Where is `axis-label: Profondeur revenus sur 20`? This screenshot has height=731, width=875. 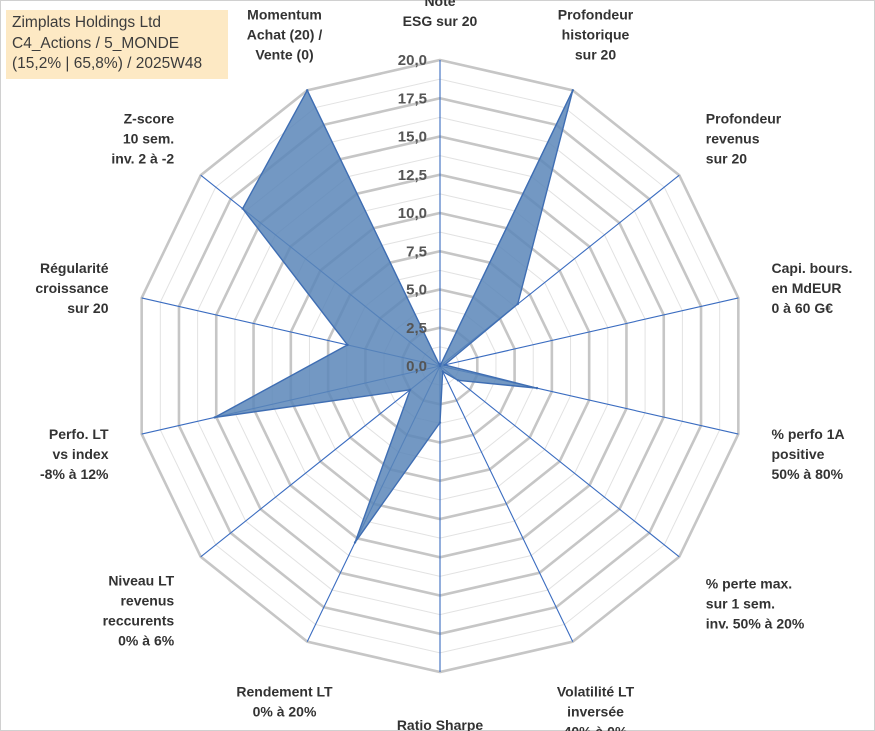
axis-label: Profondeur revenus sur 20 is located at coordinates (744, 138).